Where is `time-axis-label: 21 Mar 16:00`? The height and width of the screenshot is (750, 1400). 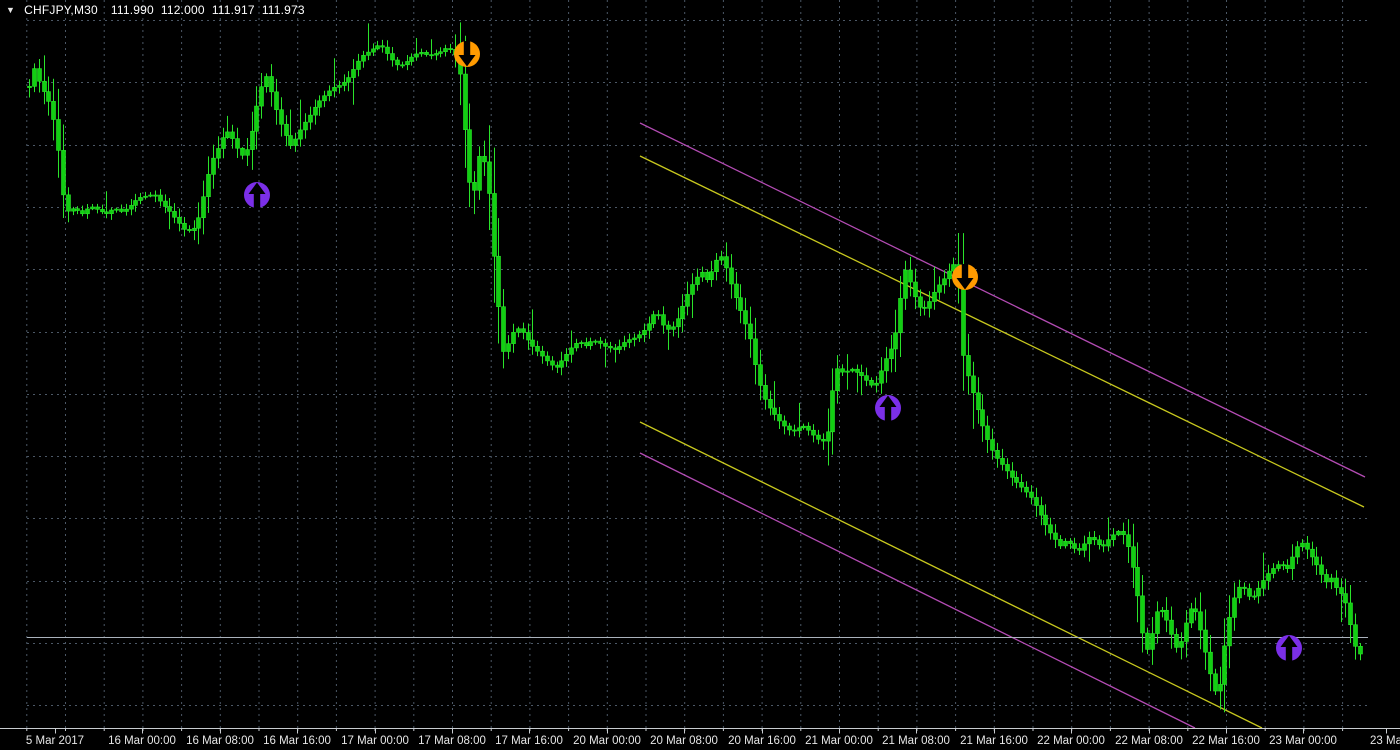 time-axis-label: 21 Mar 16:00 is located at coordinates (994, 741).